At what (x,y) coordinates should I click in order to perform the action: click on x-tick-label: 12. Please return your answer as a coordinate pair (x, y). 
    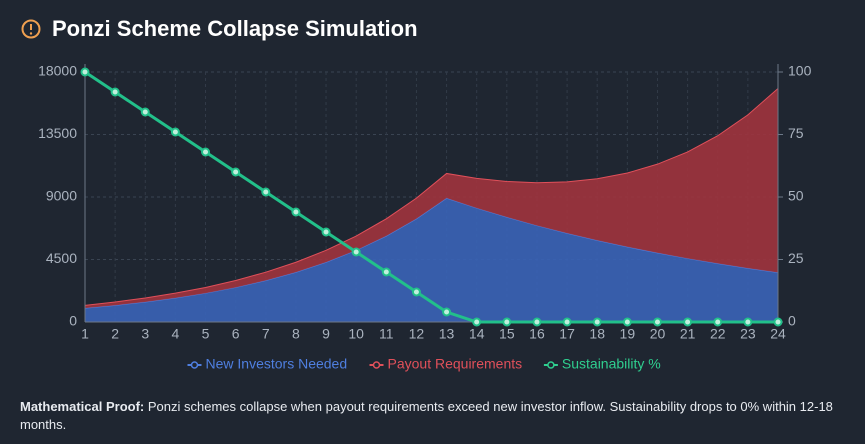
    Looking at the image, I should click on (417, 334).